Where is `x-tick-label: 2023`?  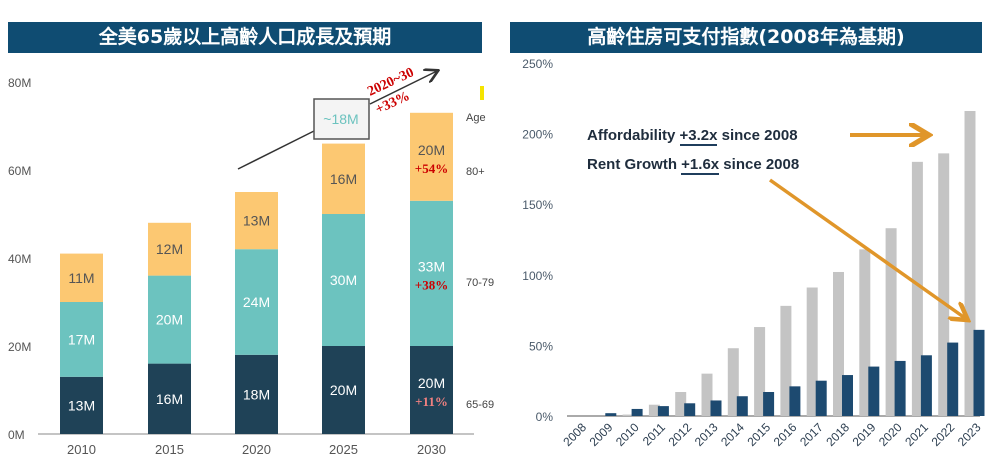 x-tick-label: 2023 is located at coordinates (969, 434).